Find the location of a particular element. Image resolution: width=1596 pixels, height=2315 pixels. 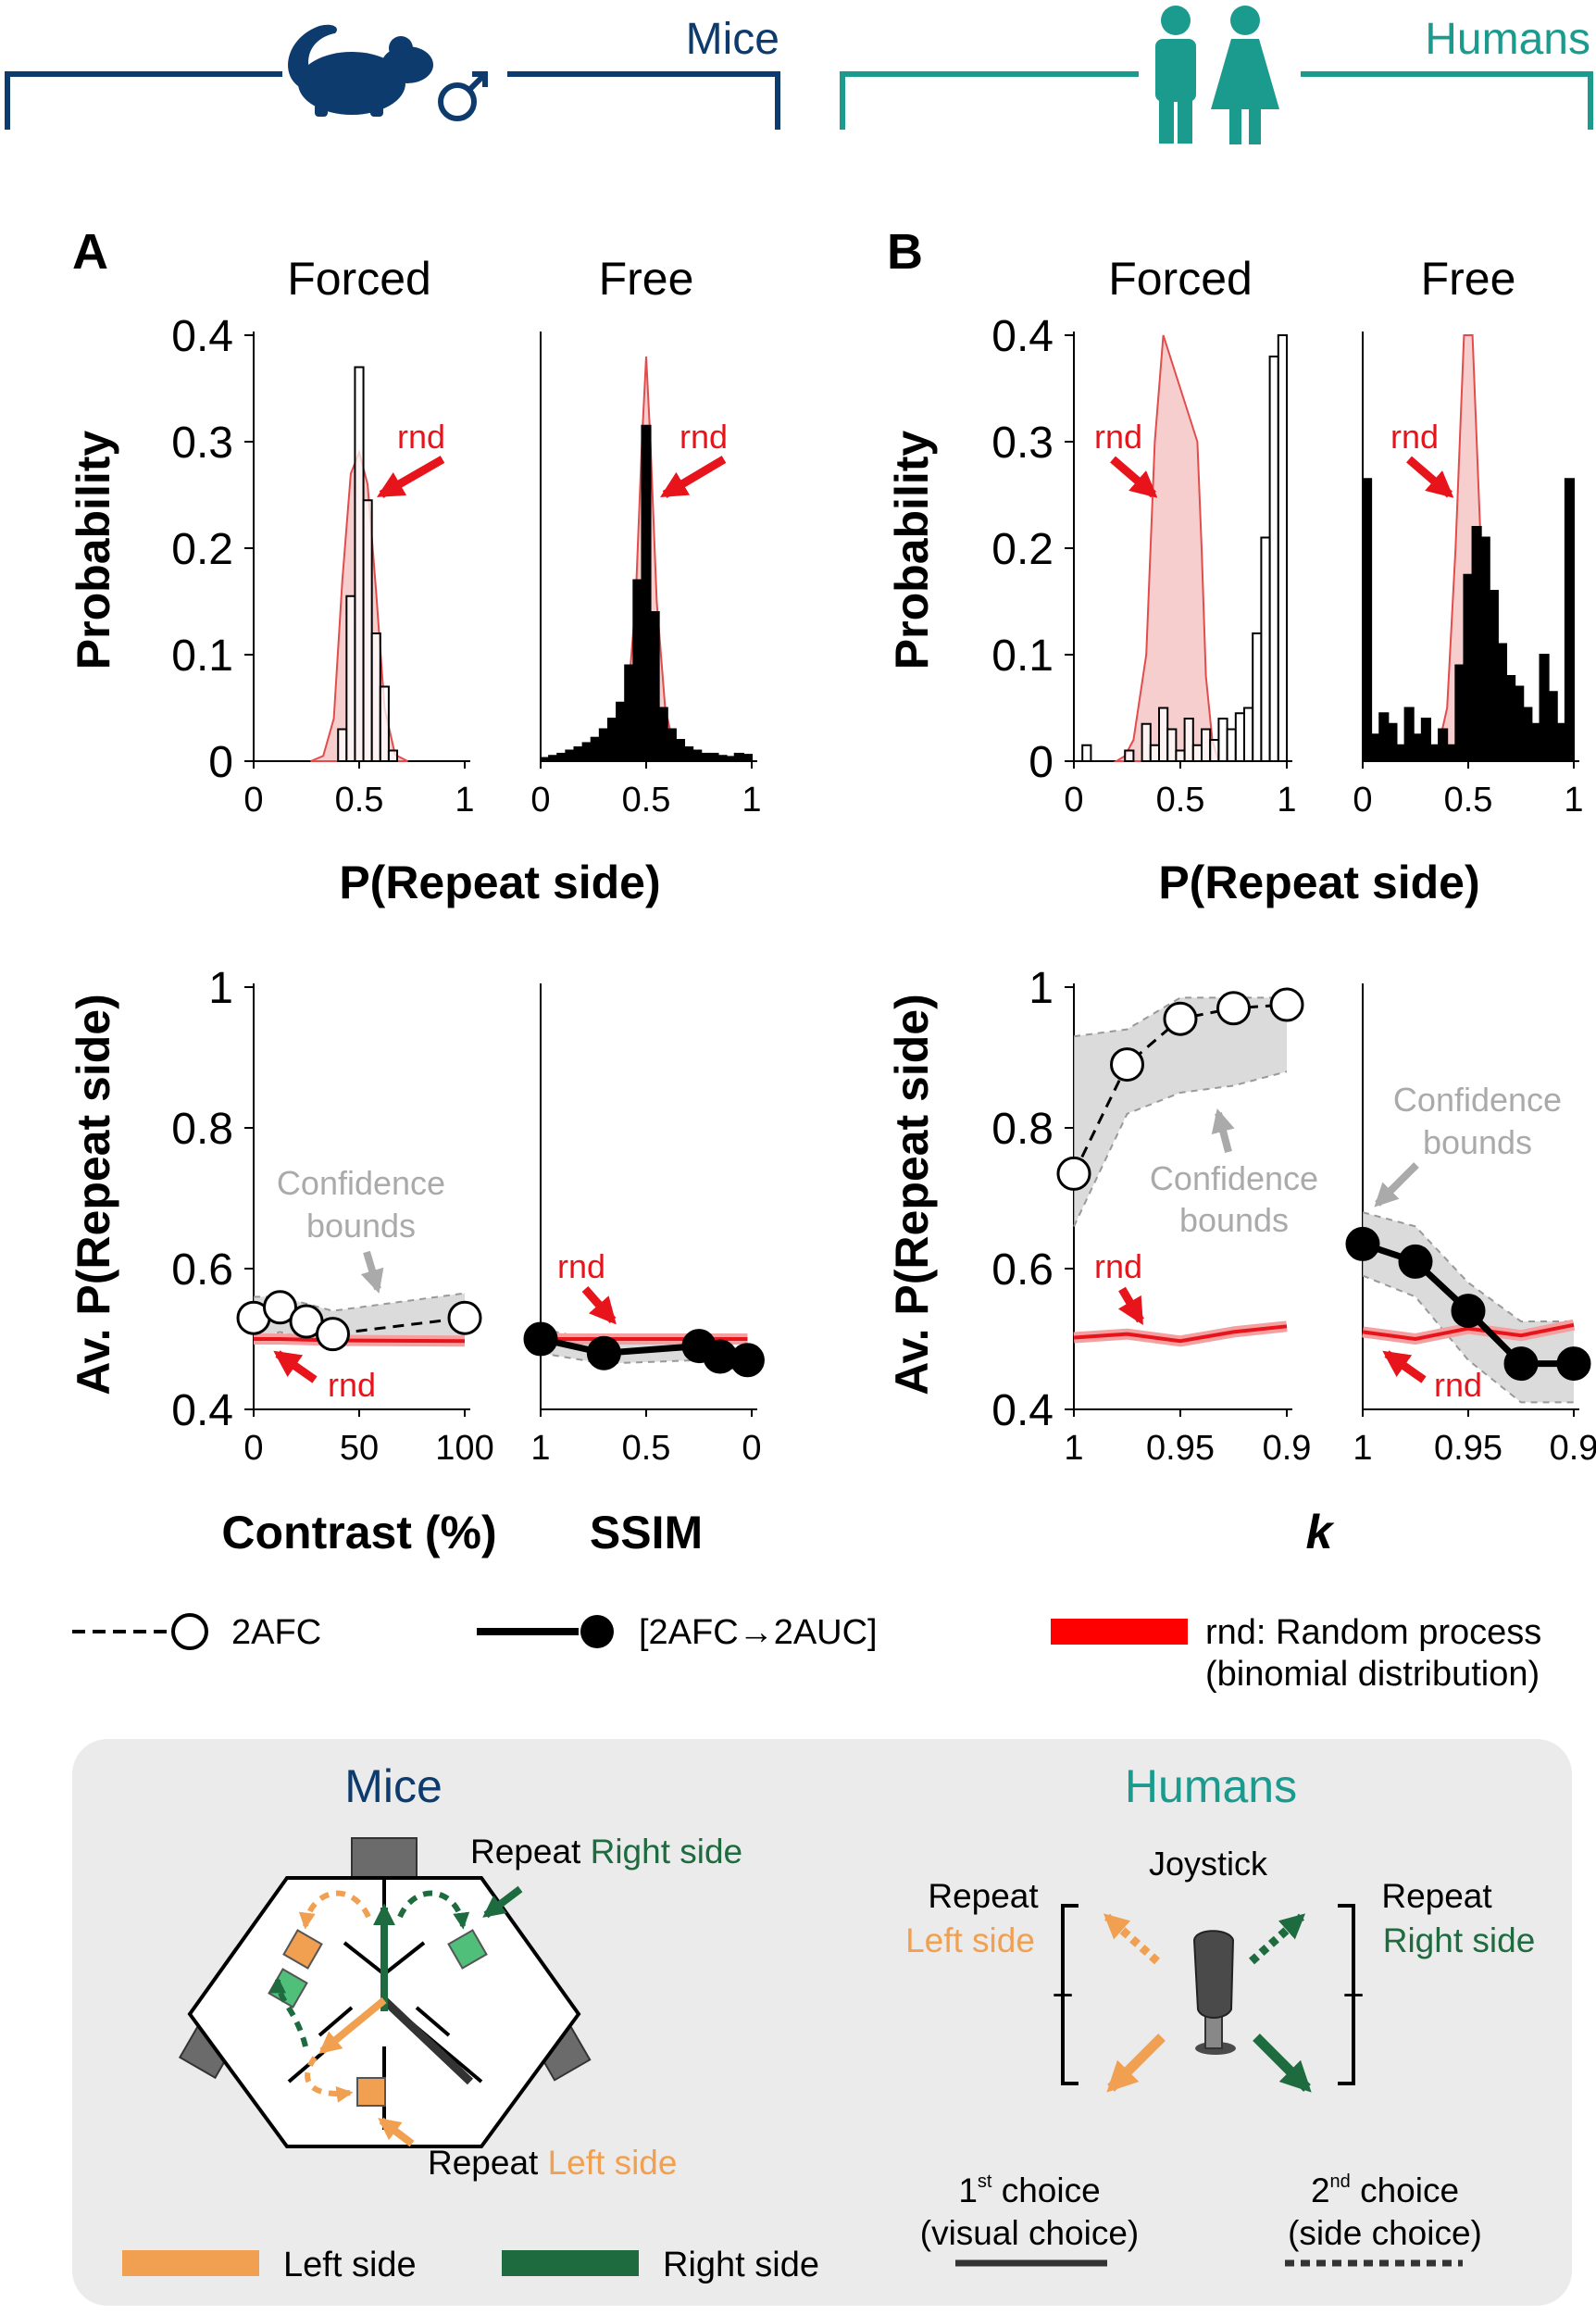

plus-right: + is located at coordinates (1353, 1995).